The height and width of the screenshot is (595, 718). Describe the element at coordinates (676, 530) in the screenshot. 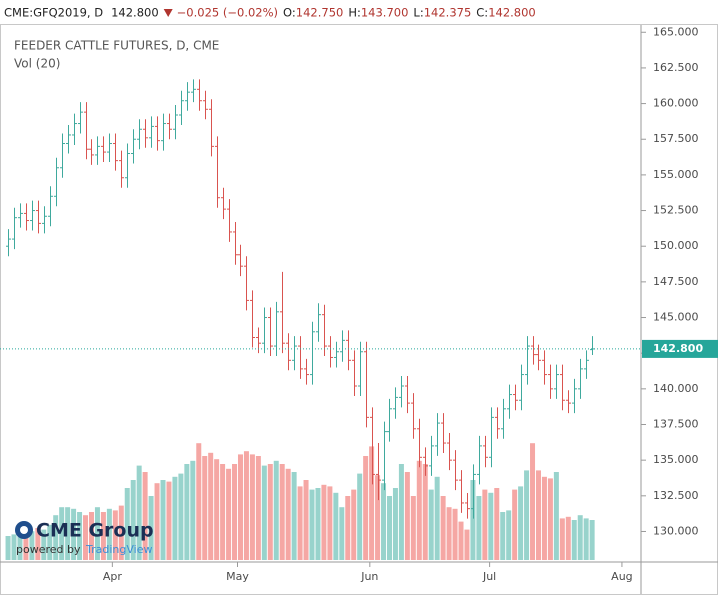

I see `y-tick-label: 130.000` at that location.